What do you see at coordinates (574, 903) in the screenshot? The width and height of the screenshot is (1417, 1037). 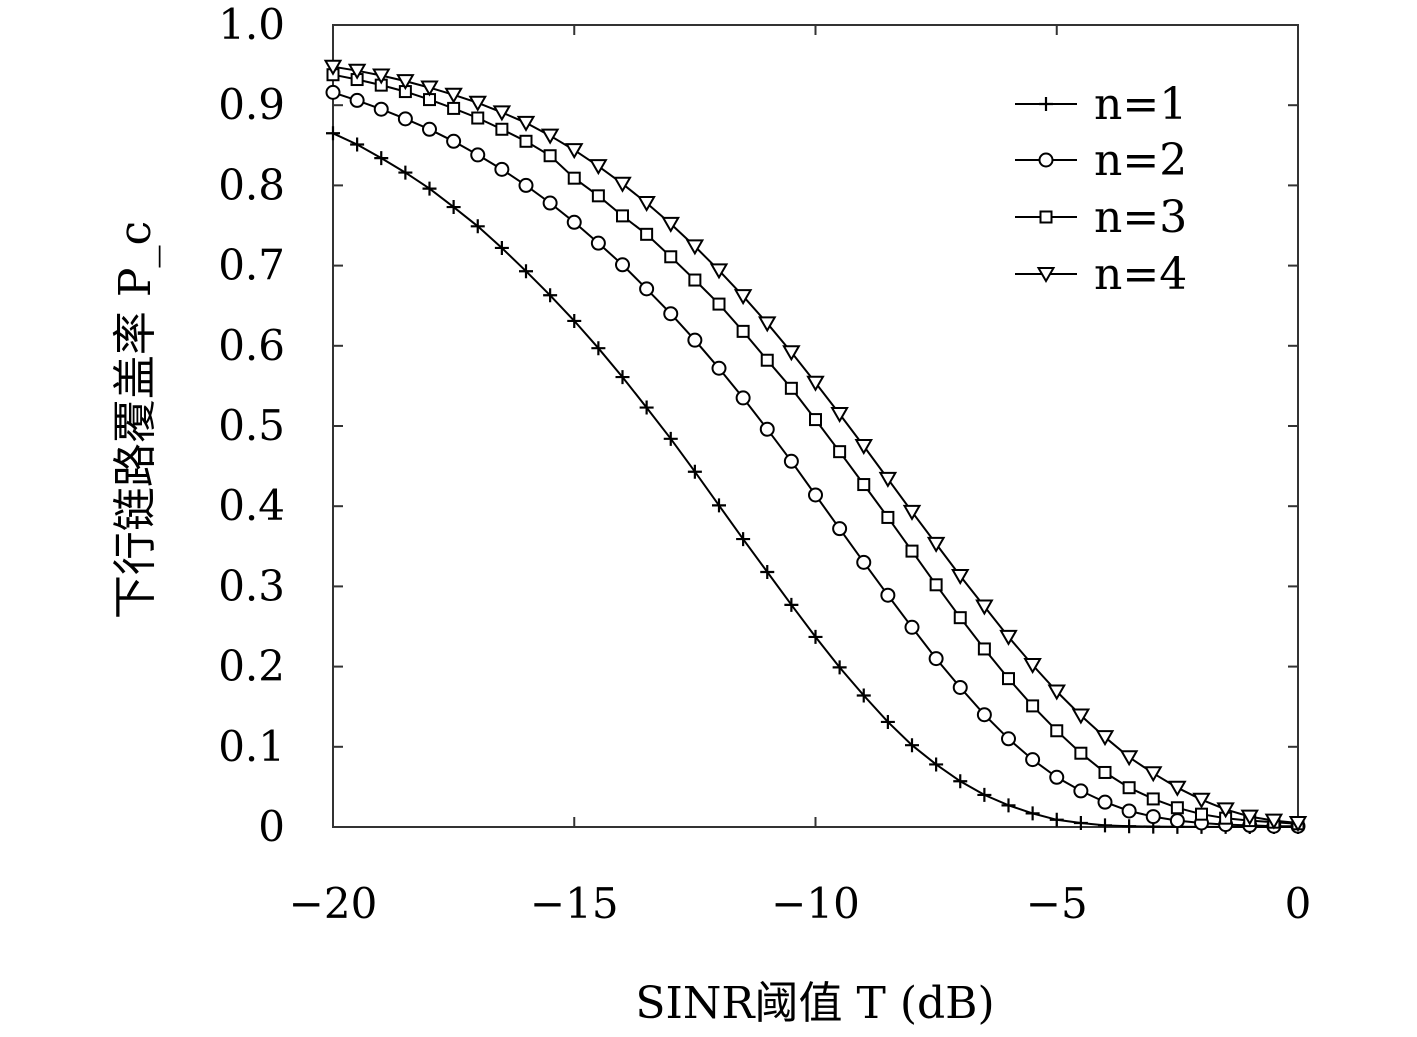 I see `x-tick-label: −15` at bounding box center [574, 903].